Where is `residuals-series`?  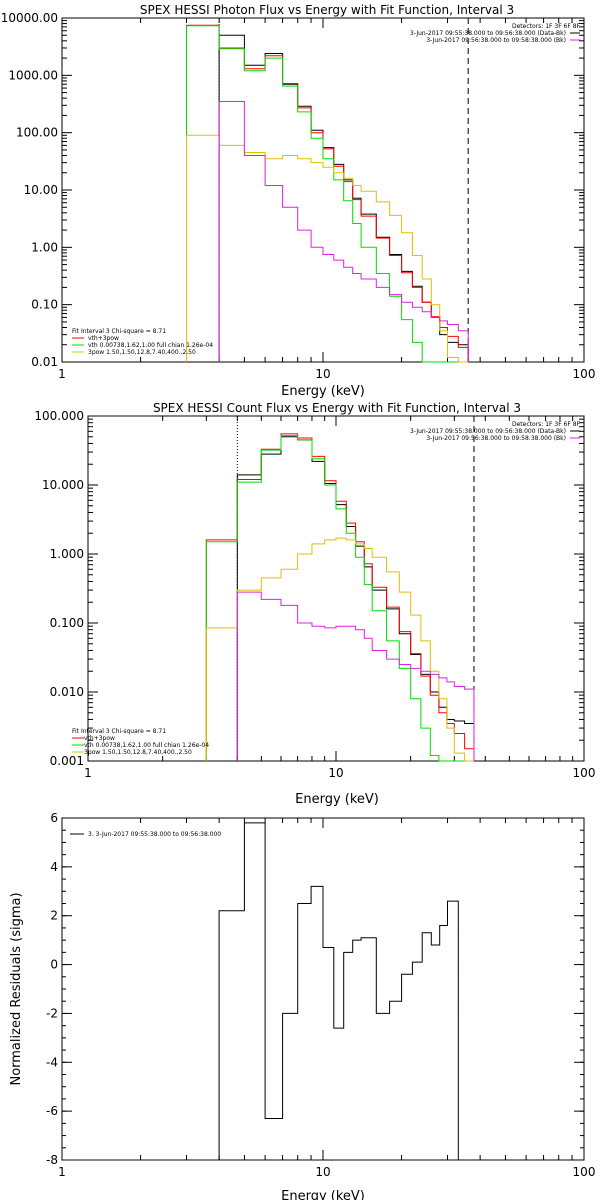 residuals-series is located at coordinates (338, 991).